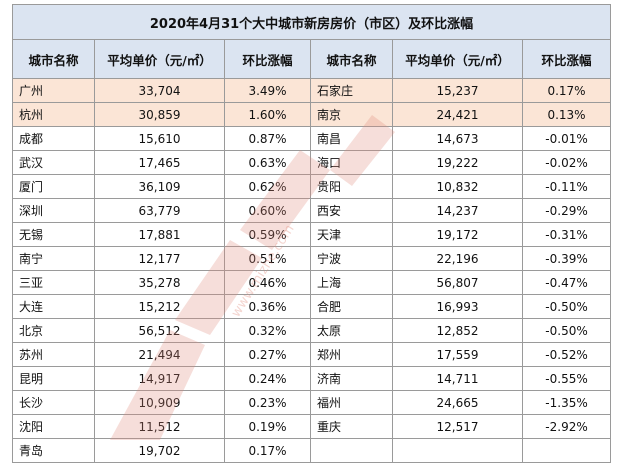 This screenshot has width=618, height=463. I want to click on cell-change: 3.49%, so click(267, 90).